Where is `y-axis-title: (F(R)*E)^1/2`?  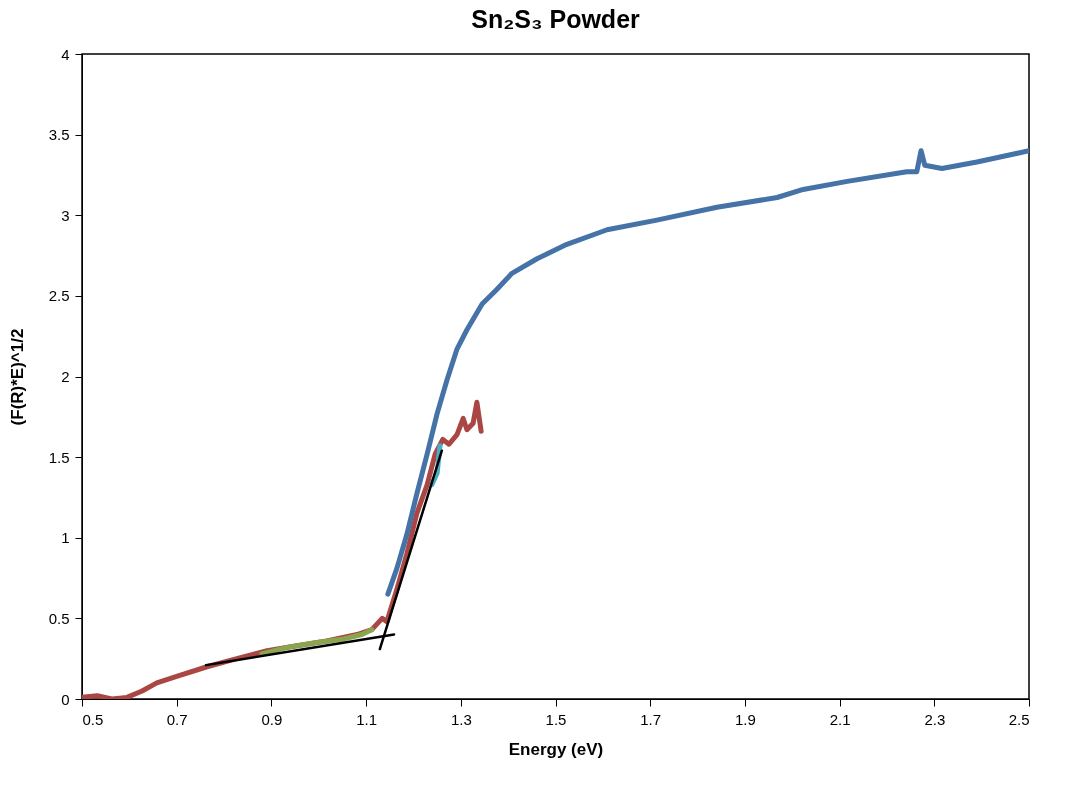 y-axis-title: (F(R)*E)^1/2 is located at coordinates (17, 377).